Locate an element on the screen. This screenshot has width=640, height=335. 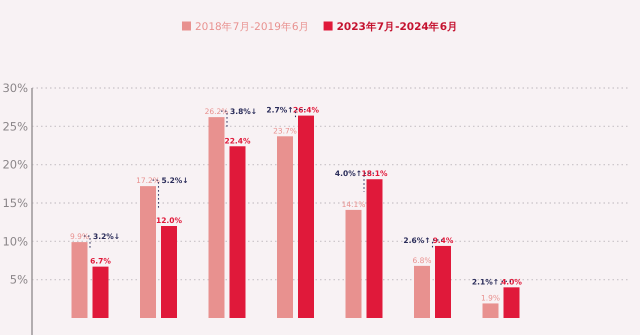
y-tick-label: 5% is located at coordinates (19, 279).